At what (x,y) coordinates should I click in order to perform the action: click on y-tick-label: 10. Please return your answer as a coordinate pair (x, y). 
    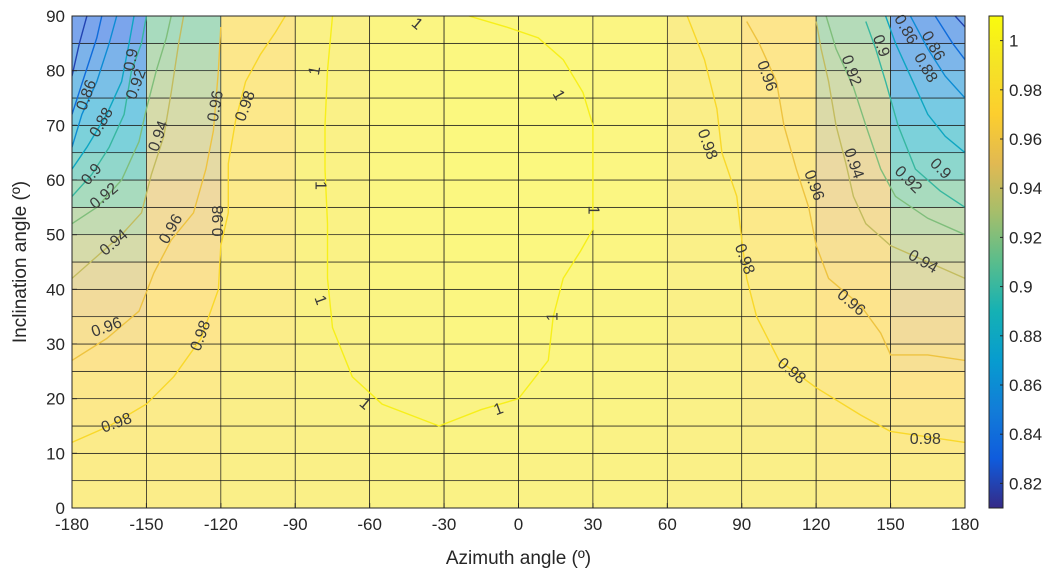
    Looking at the image, I should click on (55, 453).